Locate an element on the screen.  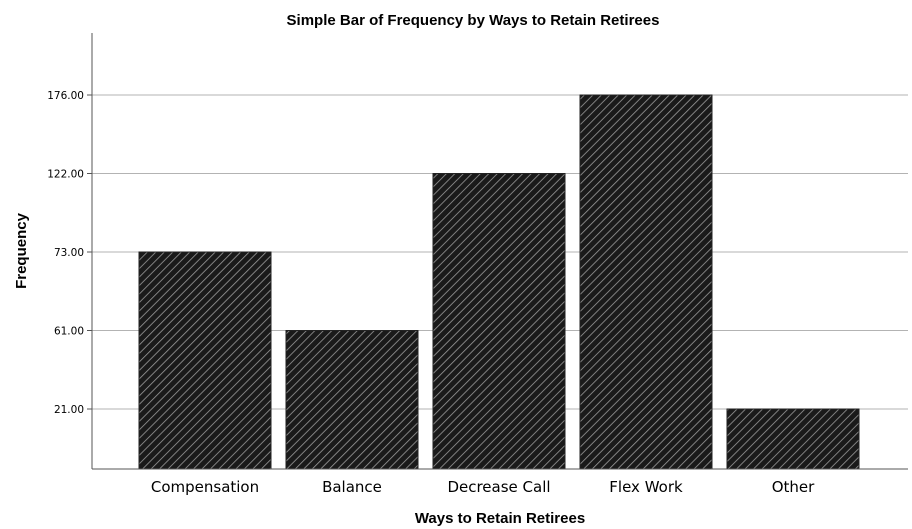
x-tick-label: Flex Work is located at coordinates (646, 487).